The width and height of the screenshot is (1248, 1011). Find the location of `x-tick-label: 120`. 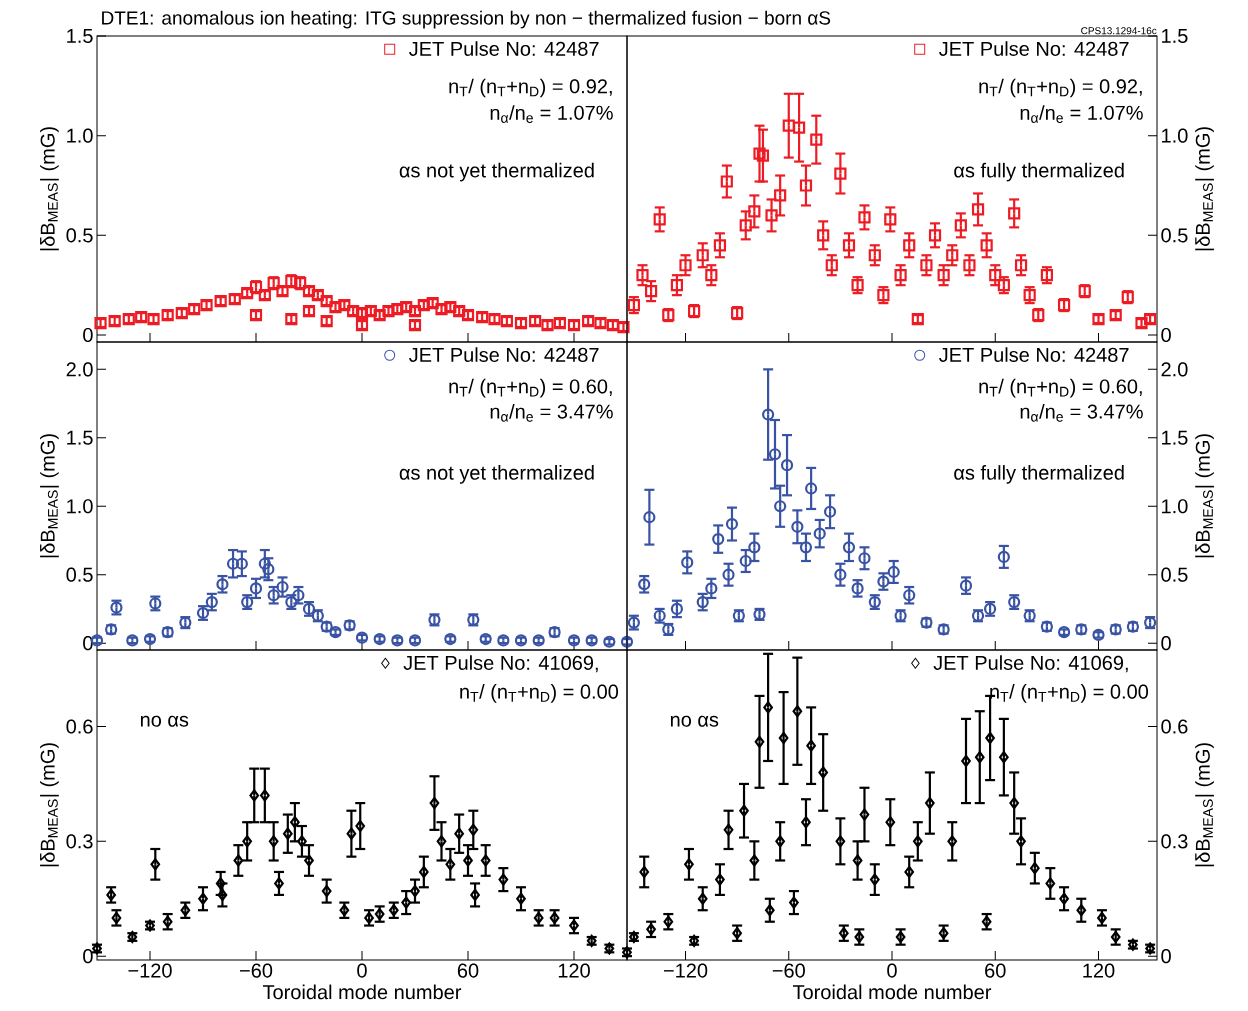

x-tick-label: 120 is located at coordinates (574, 970).